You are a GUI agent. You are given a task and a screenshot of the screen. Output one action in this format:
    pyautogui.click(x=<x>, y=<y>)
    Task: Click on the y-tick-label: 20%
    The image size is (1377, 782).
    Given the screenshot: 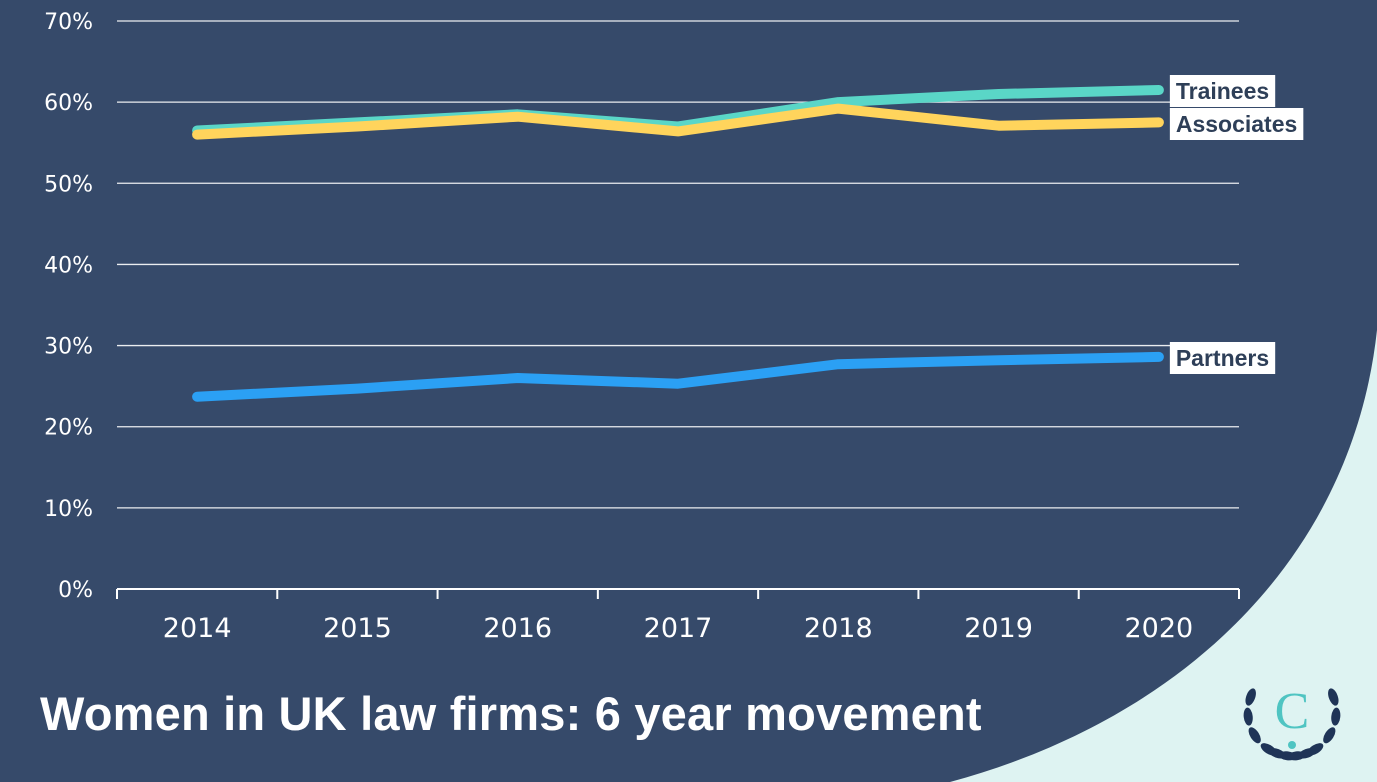 What is the action you would take?
    pyautogui.click(x=68, y=428)
    